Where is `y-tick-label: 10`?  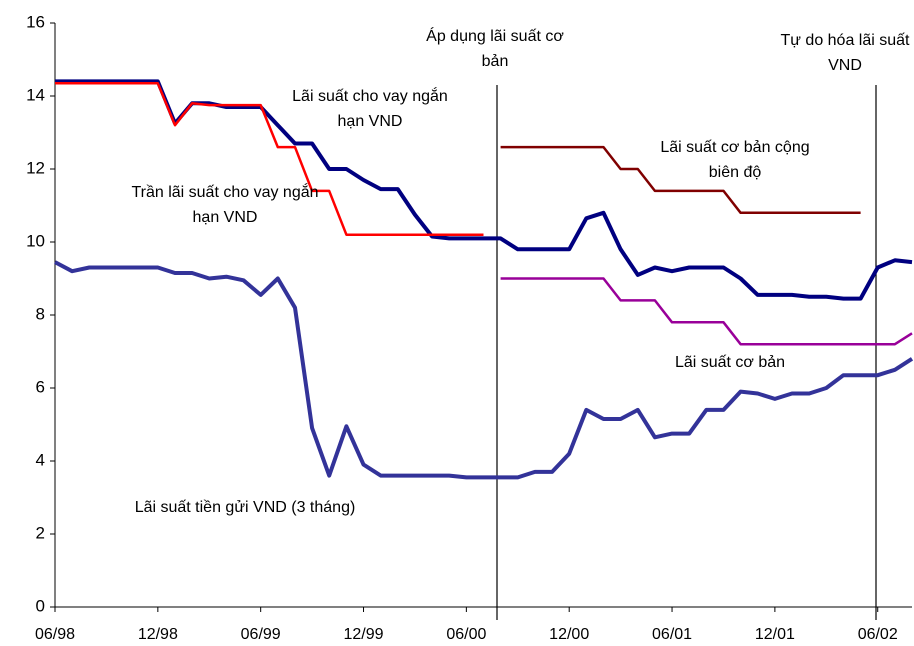 y-tick-label: 10 is located at coordinates (35, 240).